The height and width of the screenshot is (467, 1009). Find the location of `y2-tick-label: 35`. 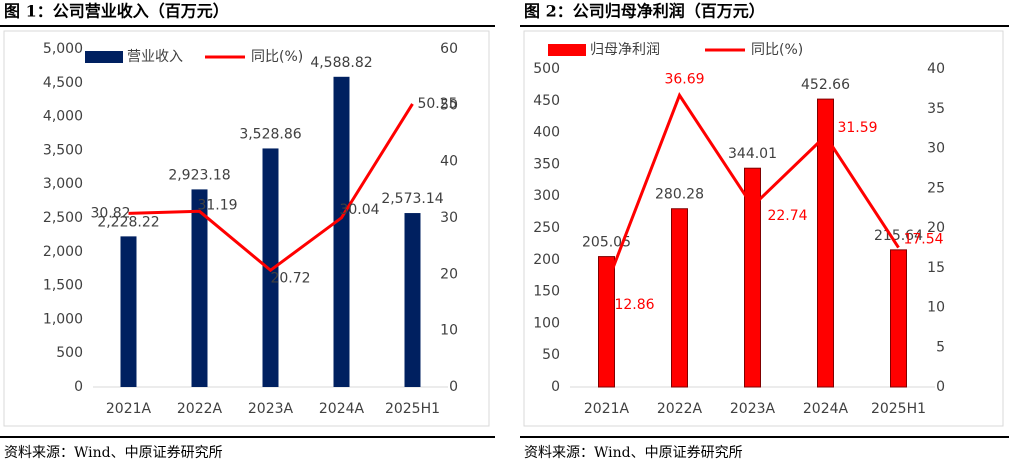

y2-tick-label: 35 is located at coordinates (936, 109).